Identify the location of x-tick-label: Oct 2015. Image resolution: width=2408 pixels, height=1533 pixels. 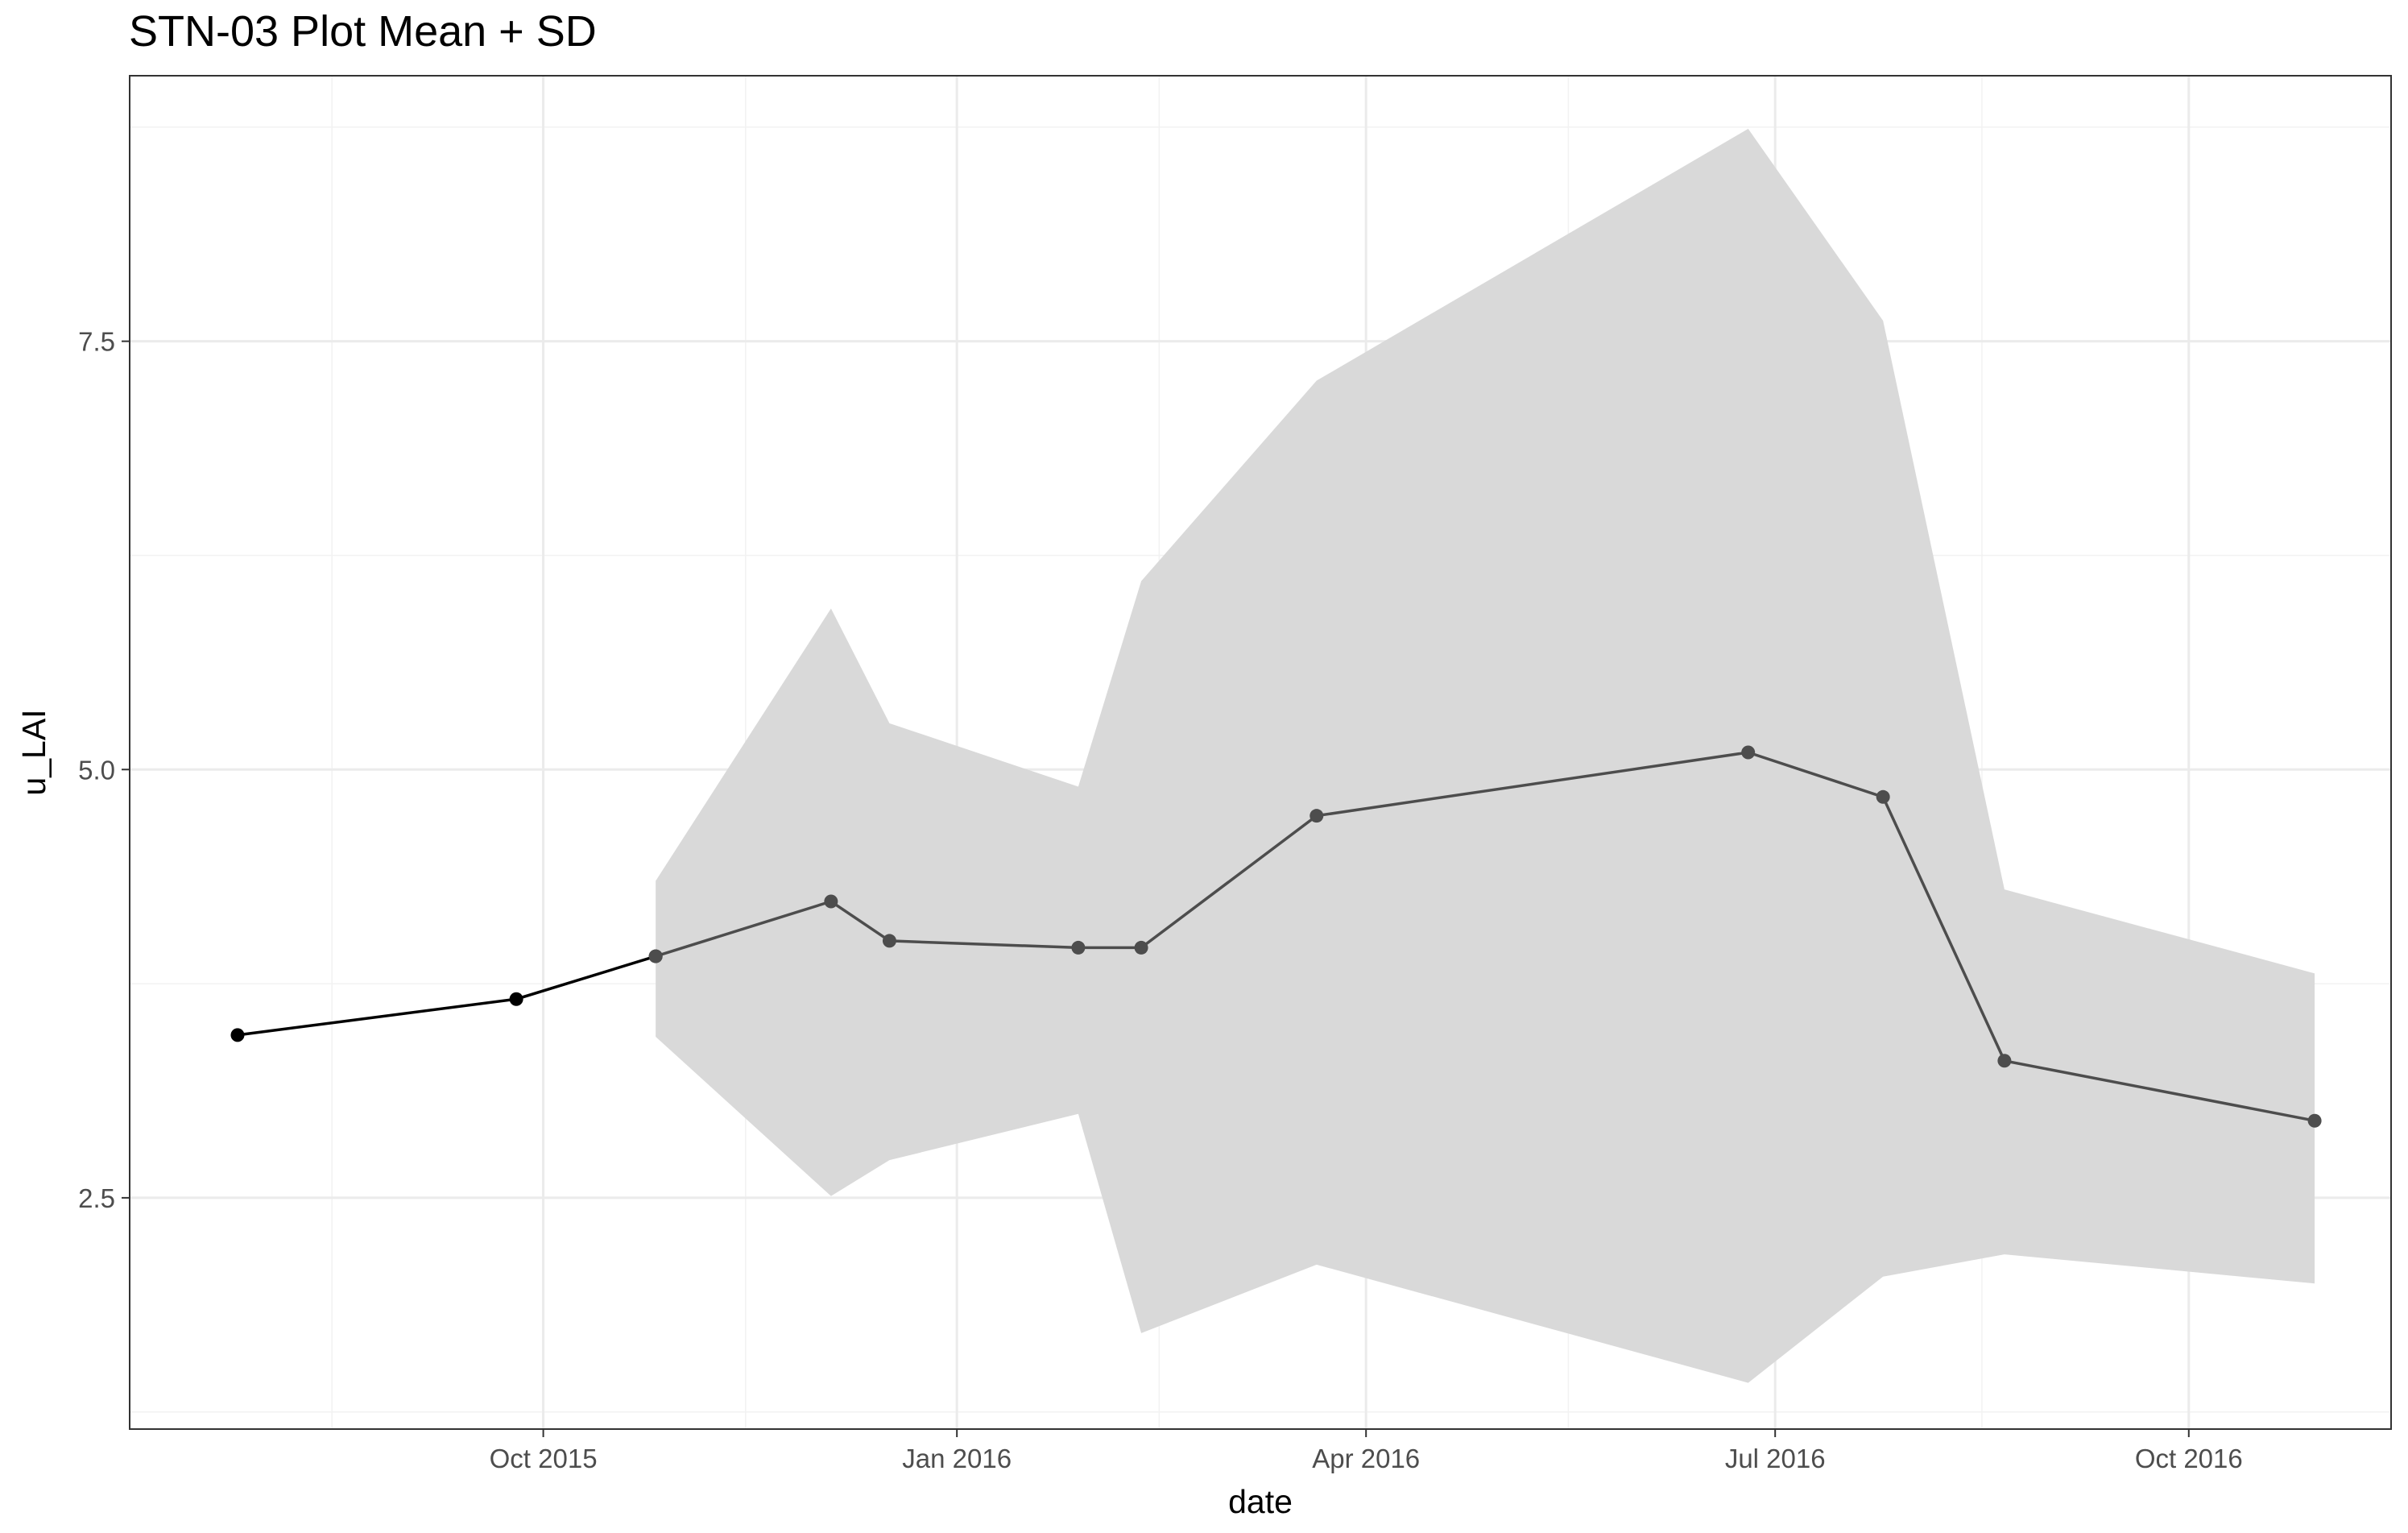
(544, 1459).